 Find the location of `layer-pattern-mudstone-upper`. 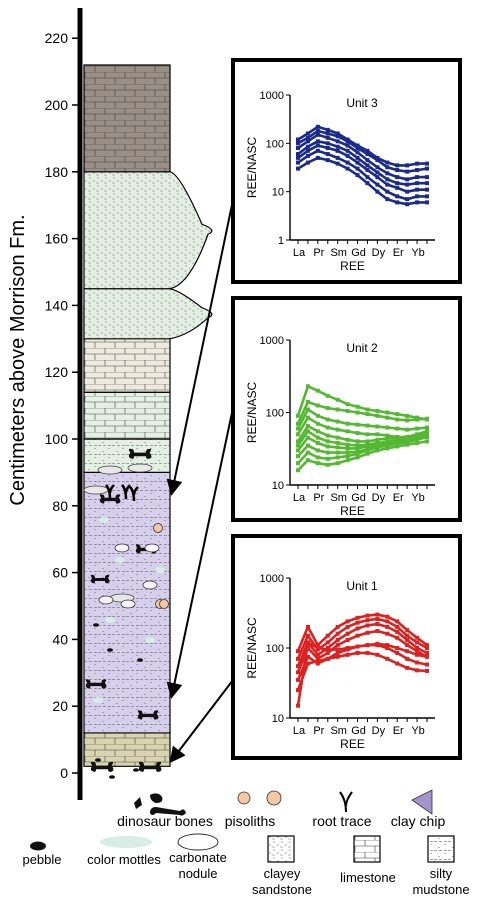

layer-pattern-mudstone-upper is located at coordinates (127, 456).